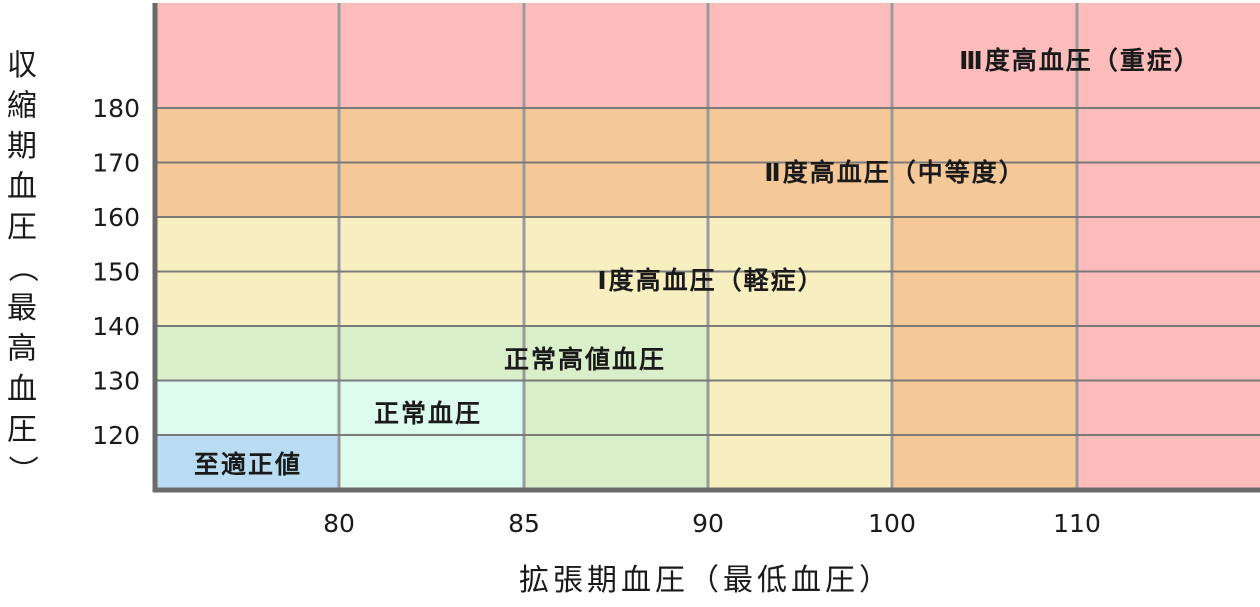 Image resolution: width=1260 pixels, height=607 pixels. What do you see at coordinates (116, 381) in the screenshot?
I see `y-tick-label-1: 130` at bounding box center [116, 381].